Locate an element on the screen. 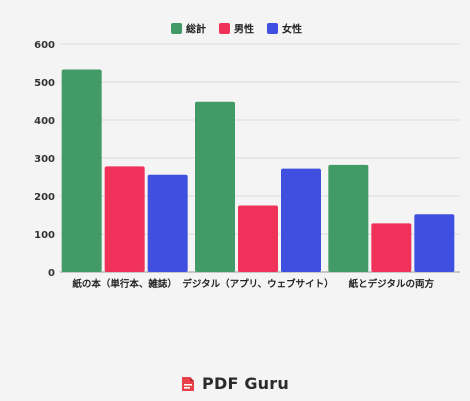 The height and width of the screenshot is (401, 470). pdf-guru-logo-icon is located at coordinates (188, 383).